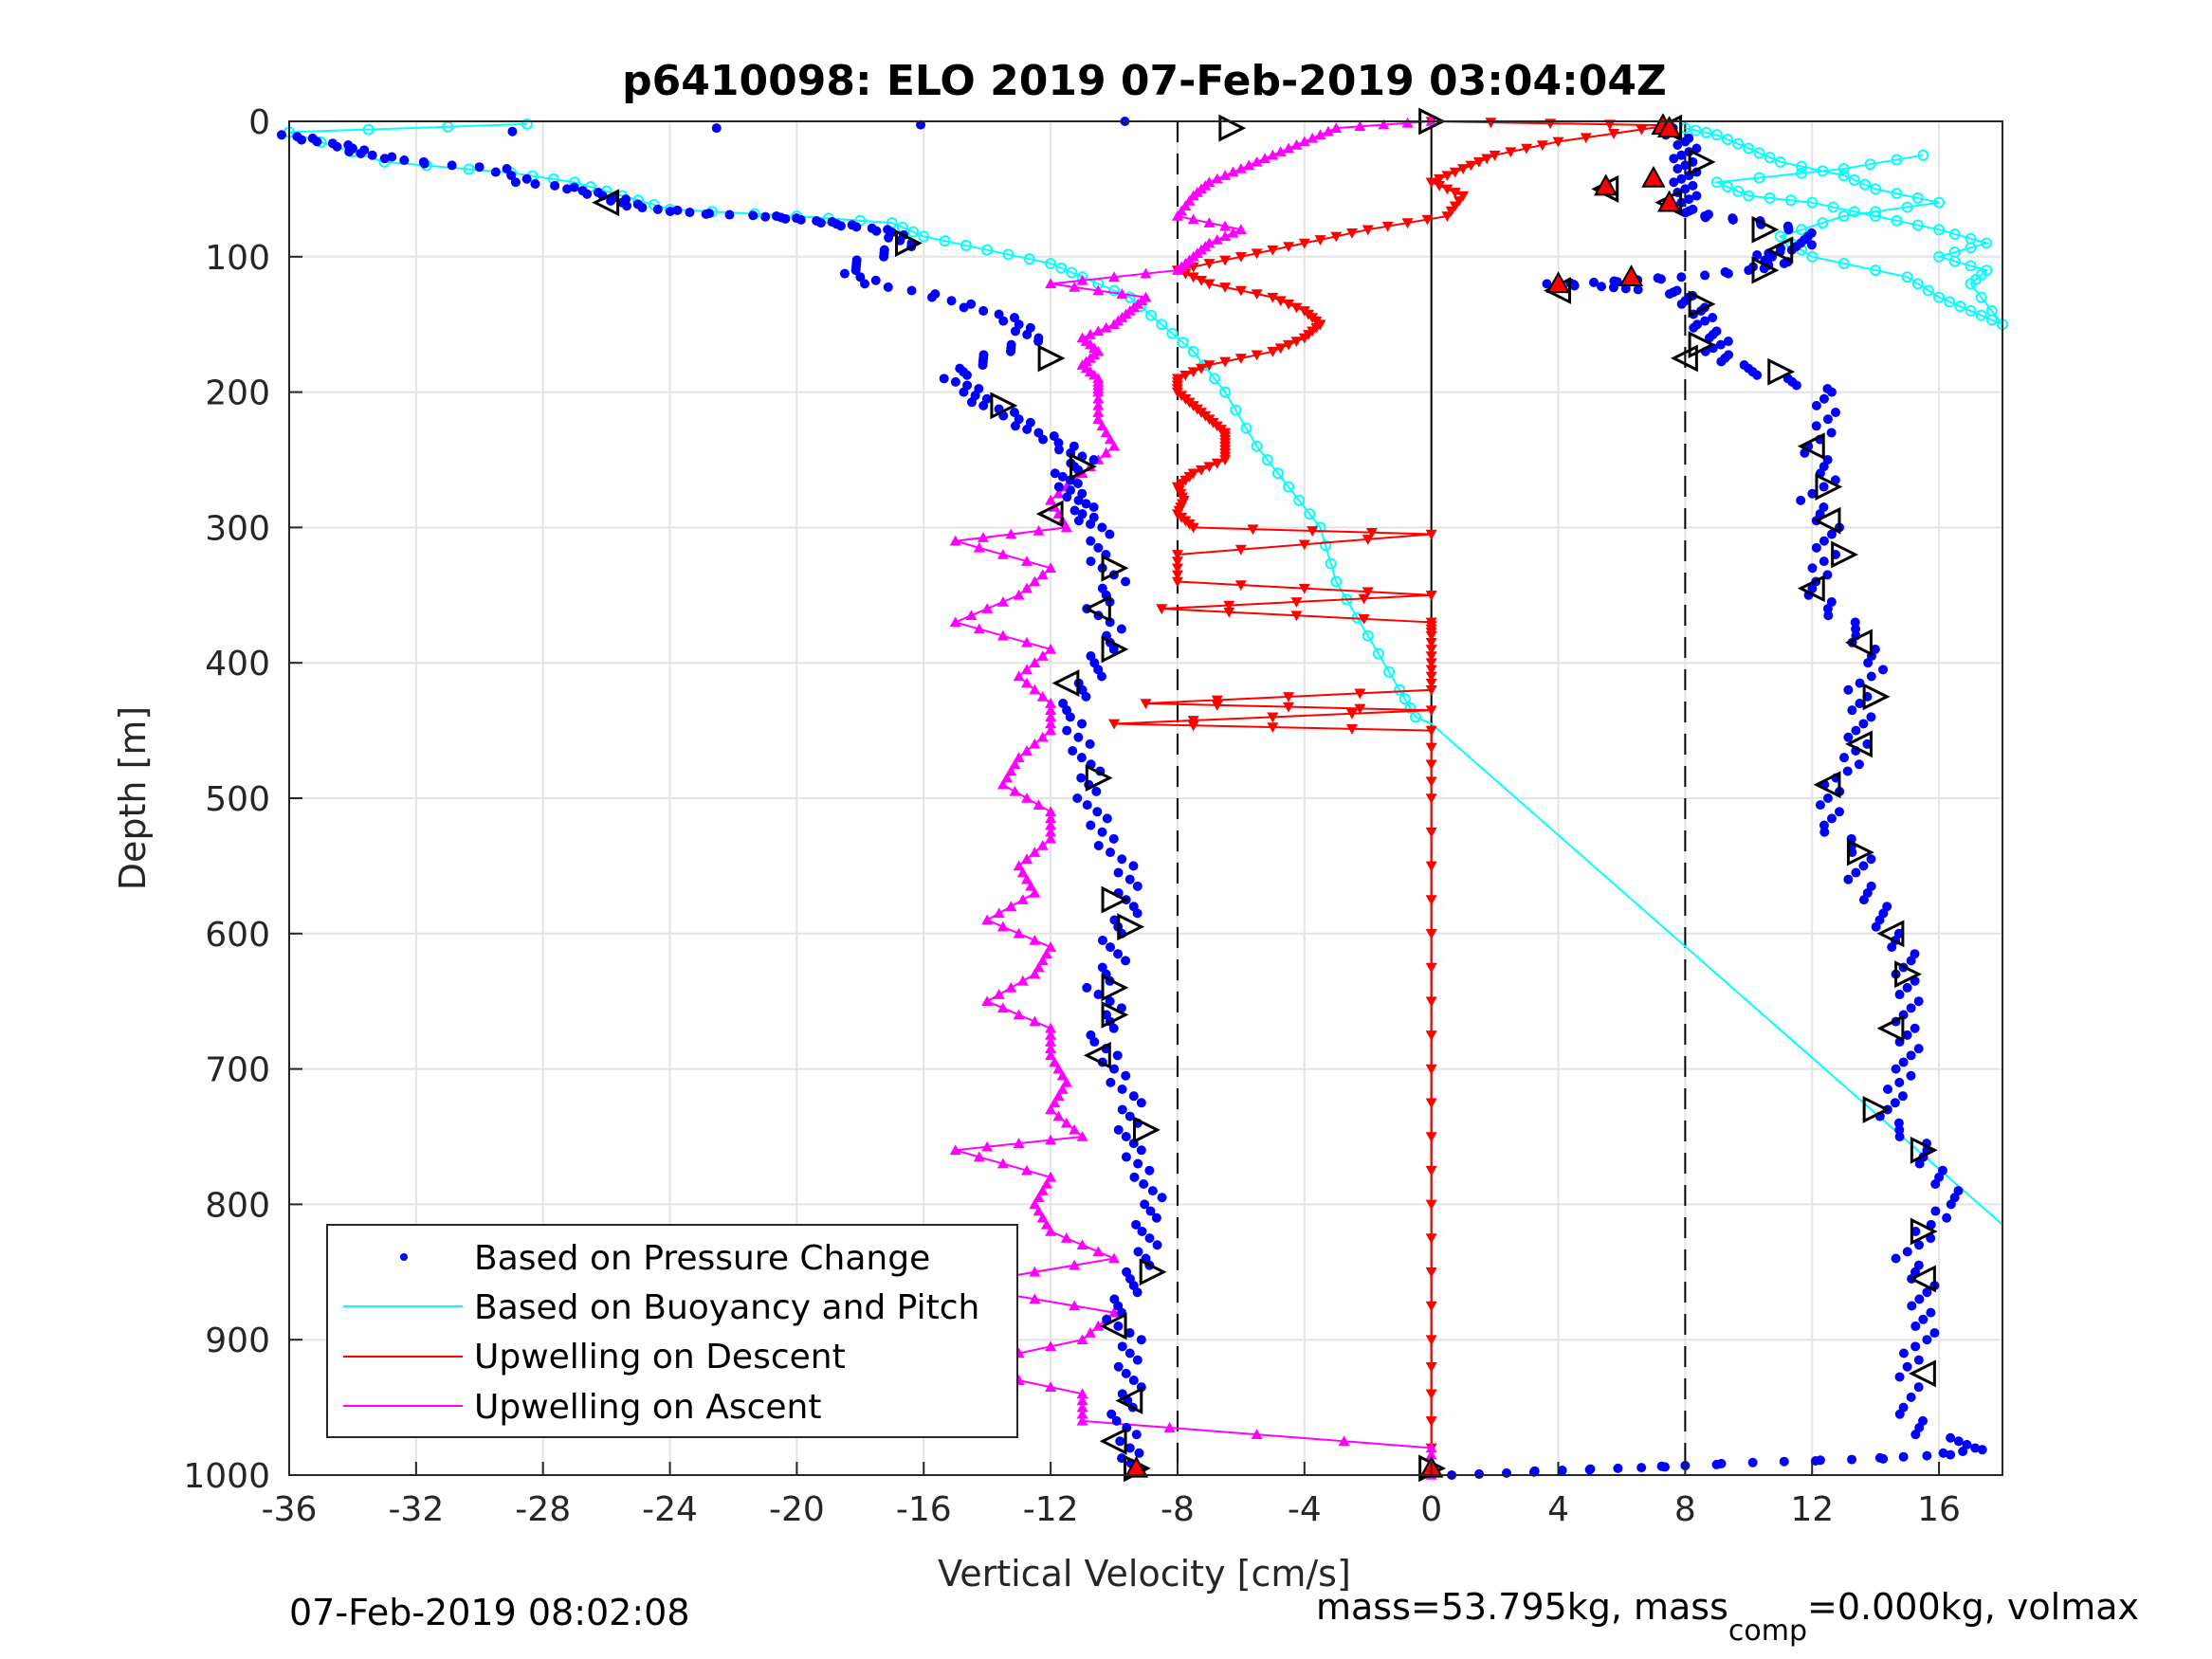 This screenshot has height=1659, width=2212. What do you see at coordinates (797, 1509) in the screenshot?
I see `x-tick-label: -20` at bounding box center [797, 1509].